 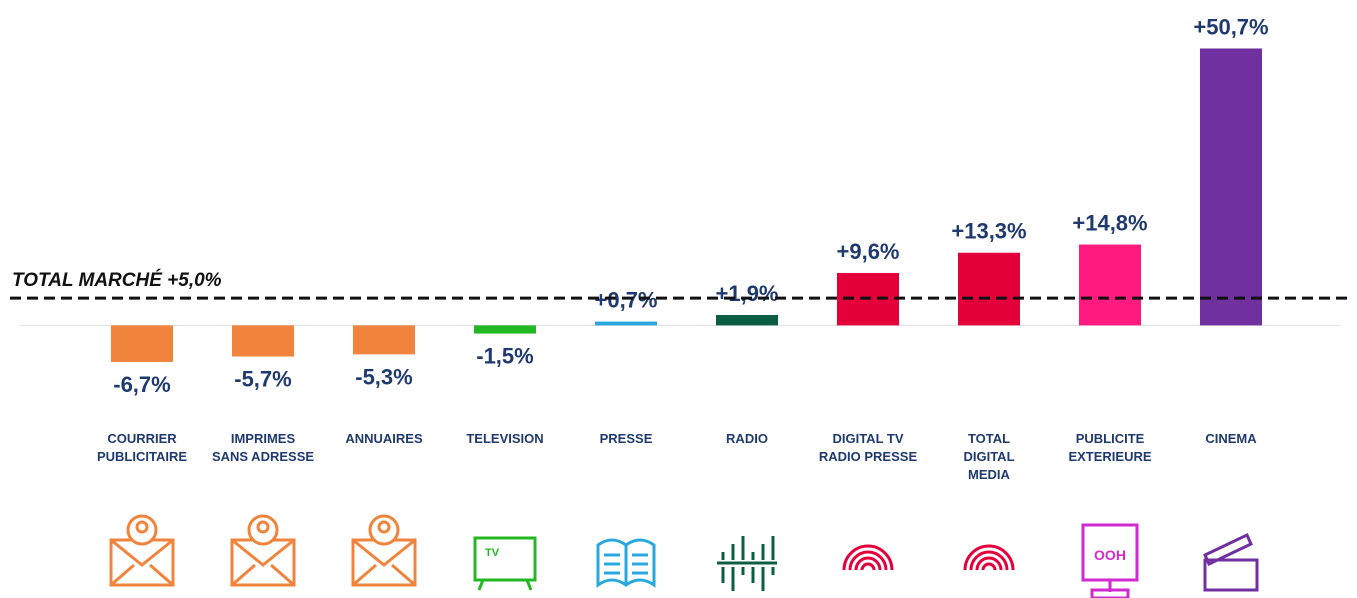 I want to click on x-tick-label: PUBLICITE EXTERIEURE, so click(x=1110, y=447).